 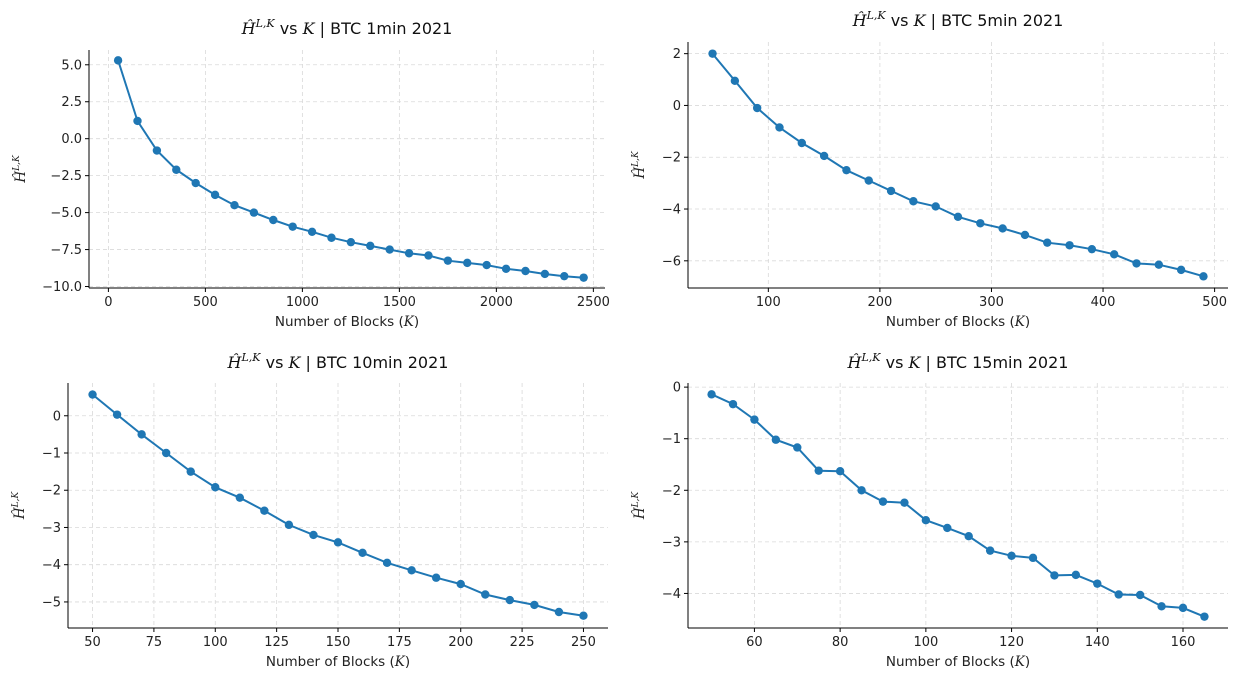 I want to click on y-tick-label: −1, so click(x=671, y=439).